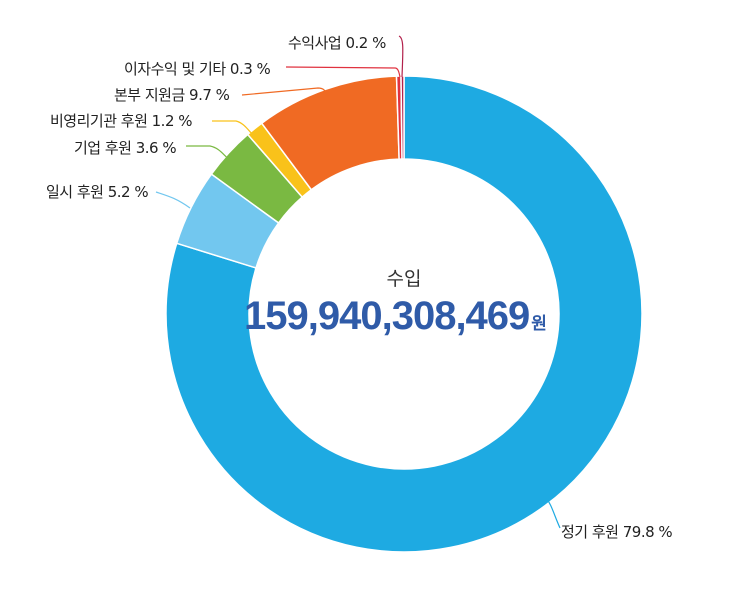 The height and width of the screenshot is (597, 748). What do you see at coordinates (197, 69) in the screenshot?
I see `label-interest-other: 이자수익 및 기타 0.3 %` at bounding box center [197, 69].